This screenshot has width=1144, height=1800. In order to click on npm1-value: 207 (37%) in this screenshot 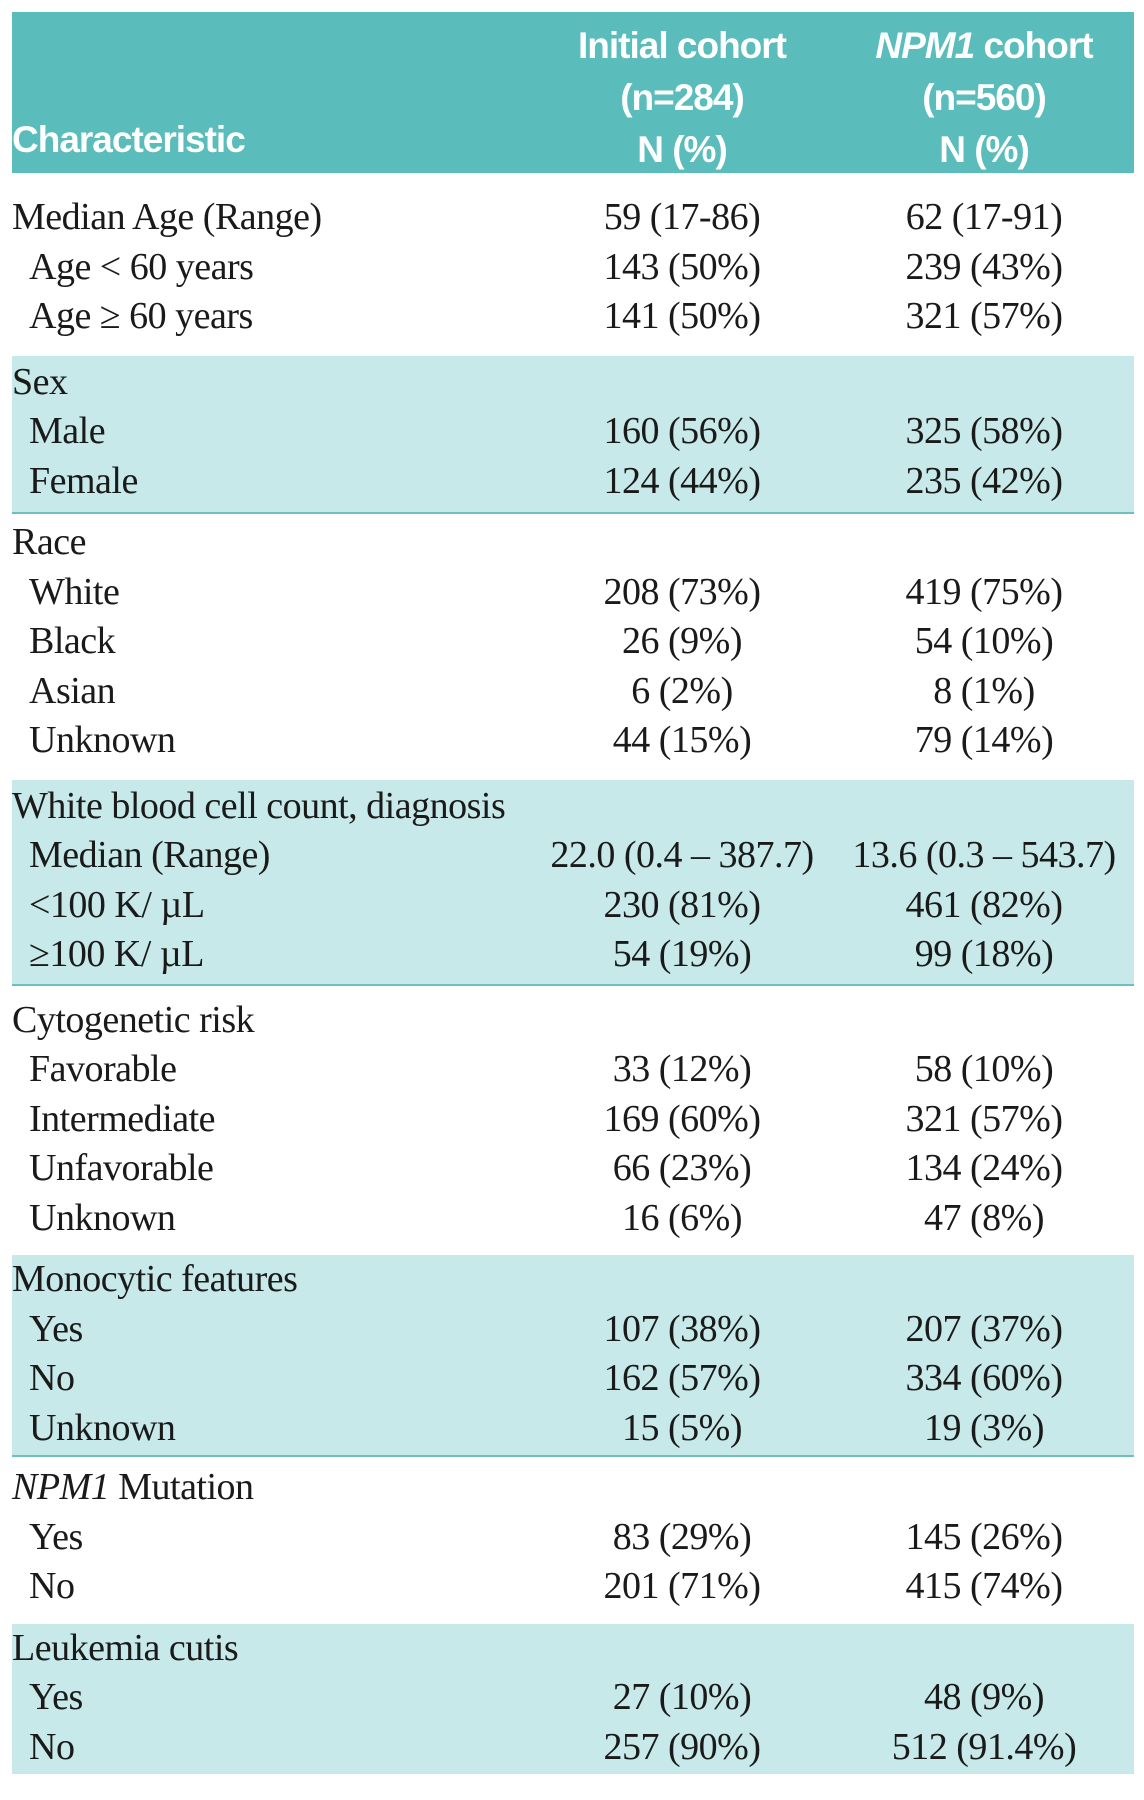, I will do `click(984, 1328)`.